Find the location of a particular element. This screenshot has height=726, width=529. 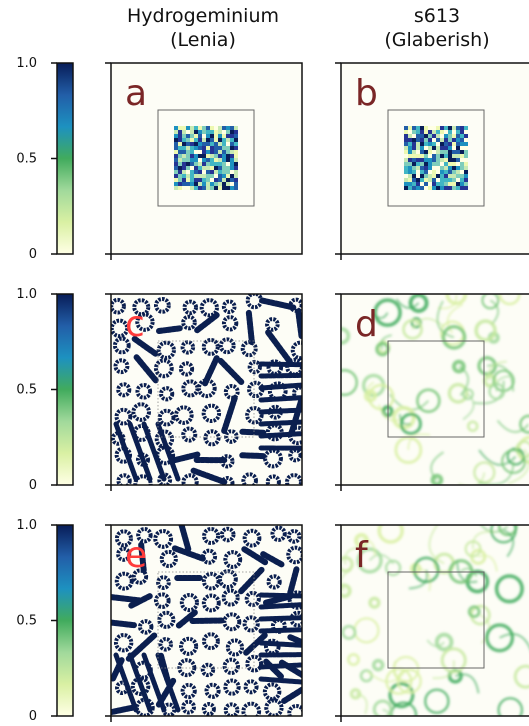

panel-a: a is located at coordinates (204, 161).